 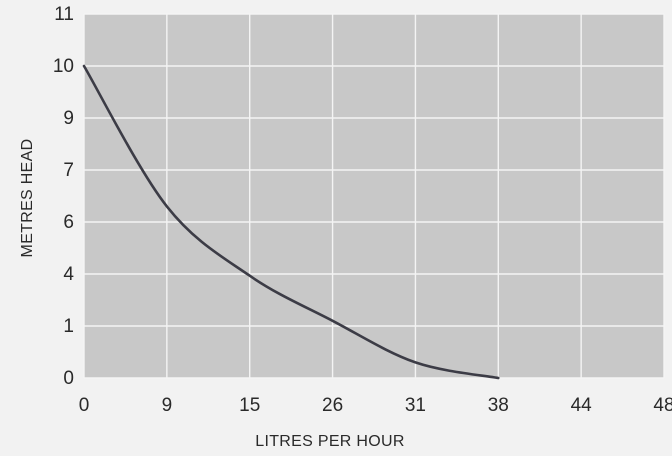 I want to click on y-tick-label: 6, so click(x=68, y=222).